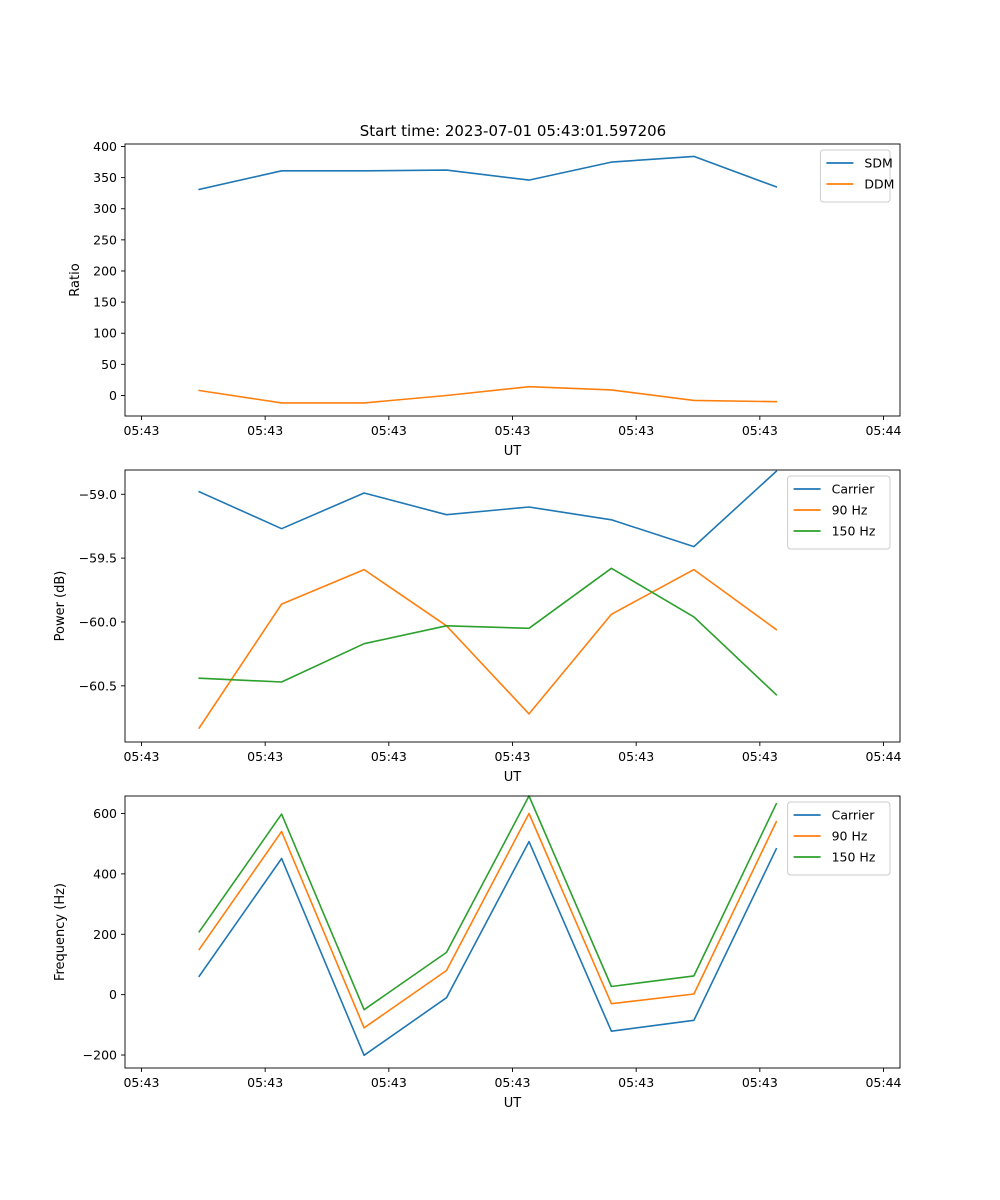 The height and width of the screenshot is (1200, 1000). I want to click on y-tick-label: 600, so click(105, 813).